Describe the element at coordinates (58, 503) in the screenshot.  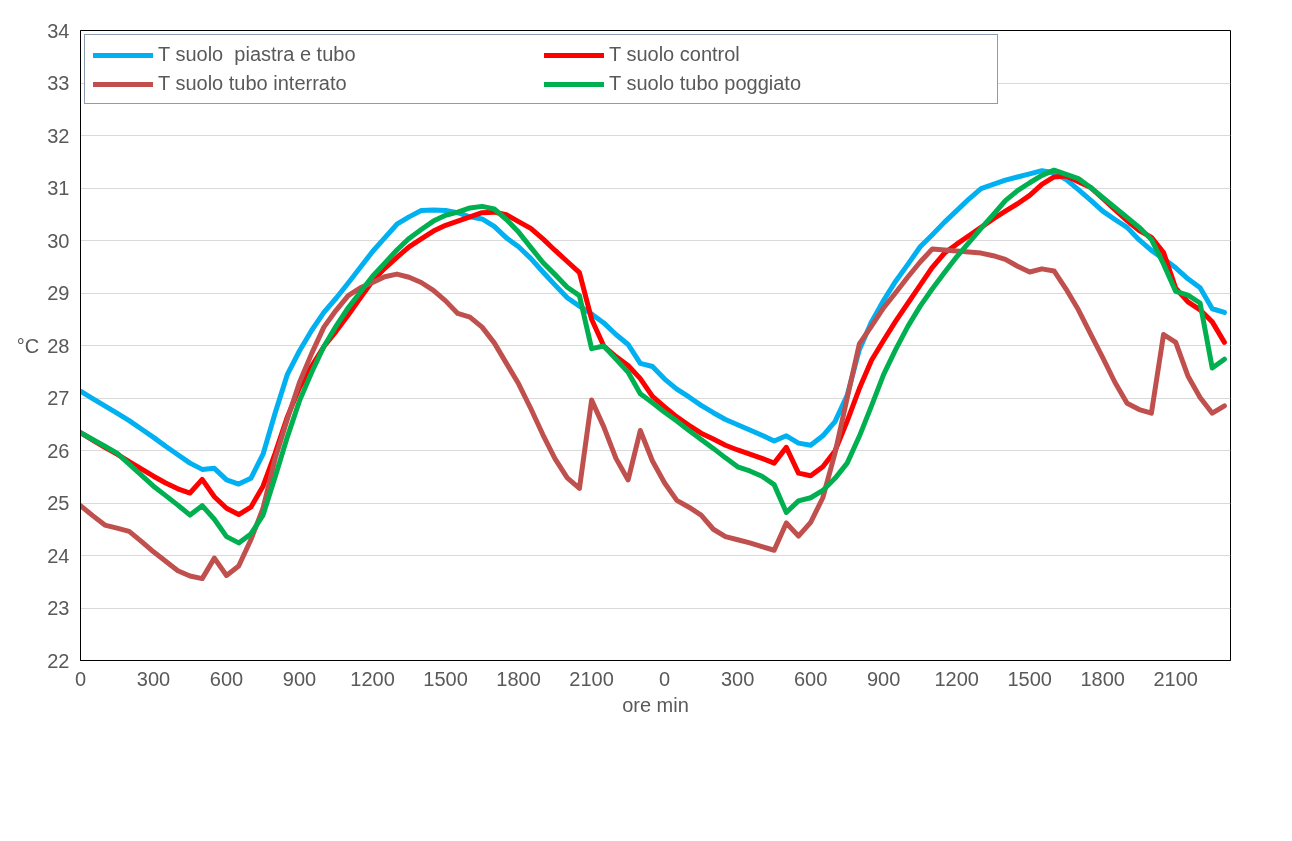
I see `y-tick-label: 25` at that location.